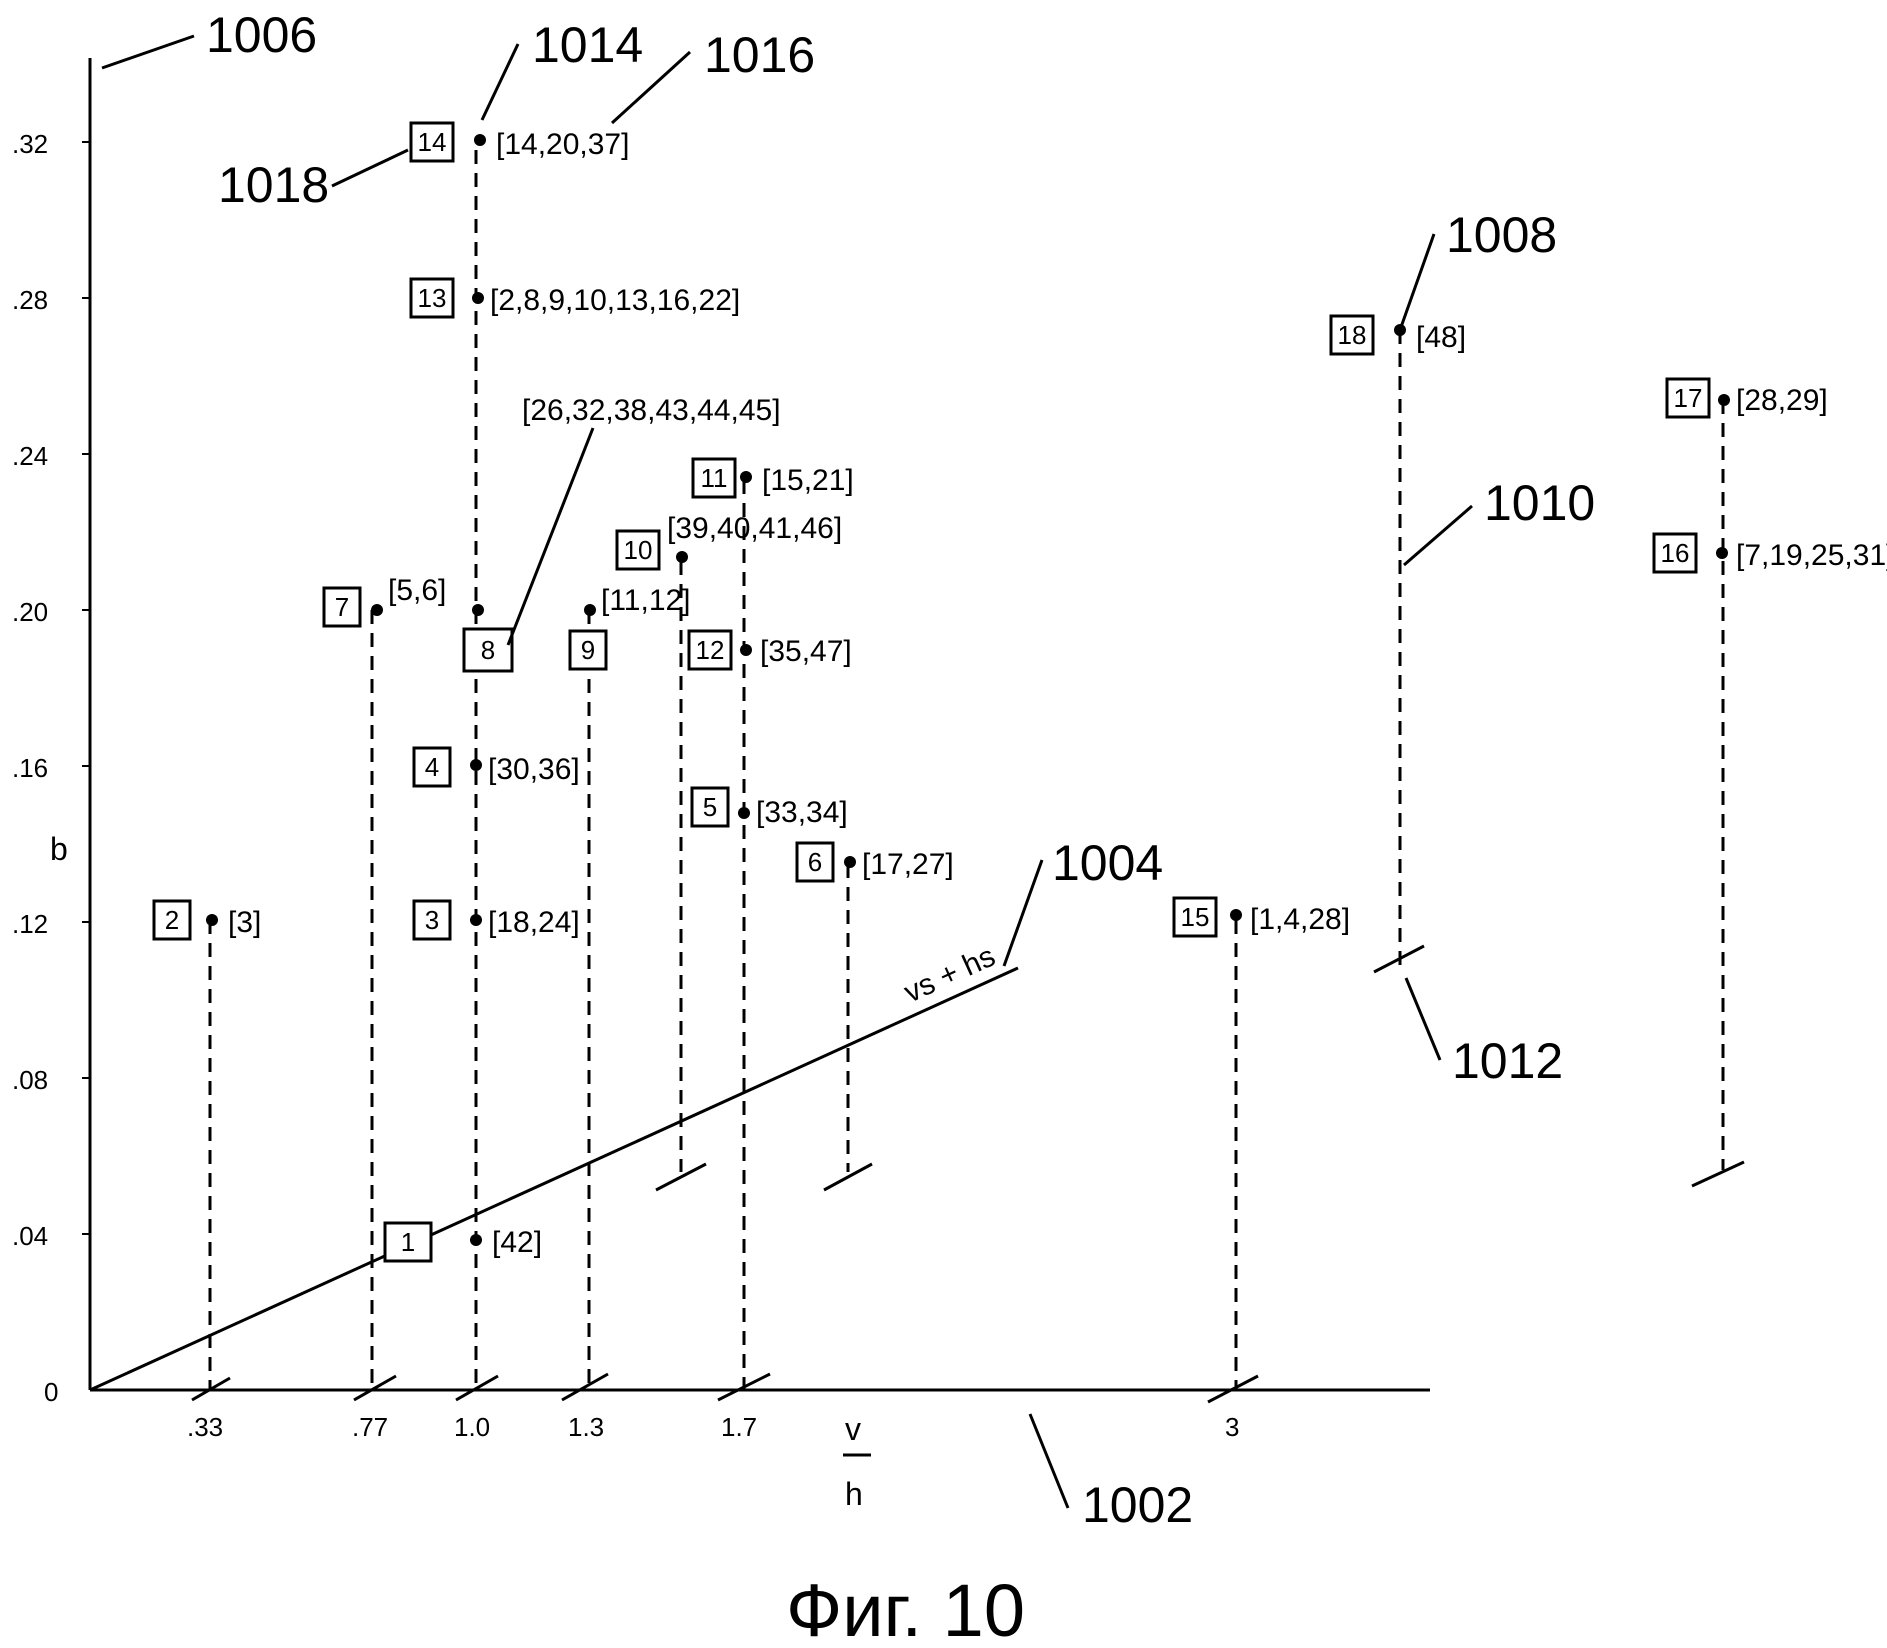  What do you see at coordinates (273, 185) in the screenshot?
I see `ref-label-1018: 1018` at bounding box center [273, 185].